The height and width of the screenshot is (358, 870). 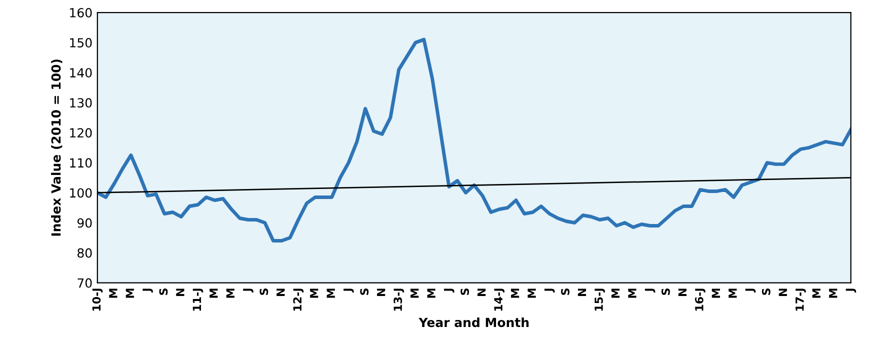 What do you see at coordinates (399, 299) in the screenshot?
I see `x-tick-label: 13-J` at bounding box center [399, 299].